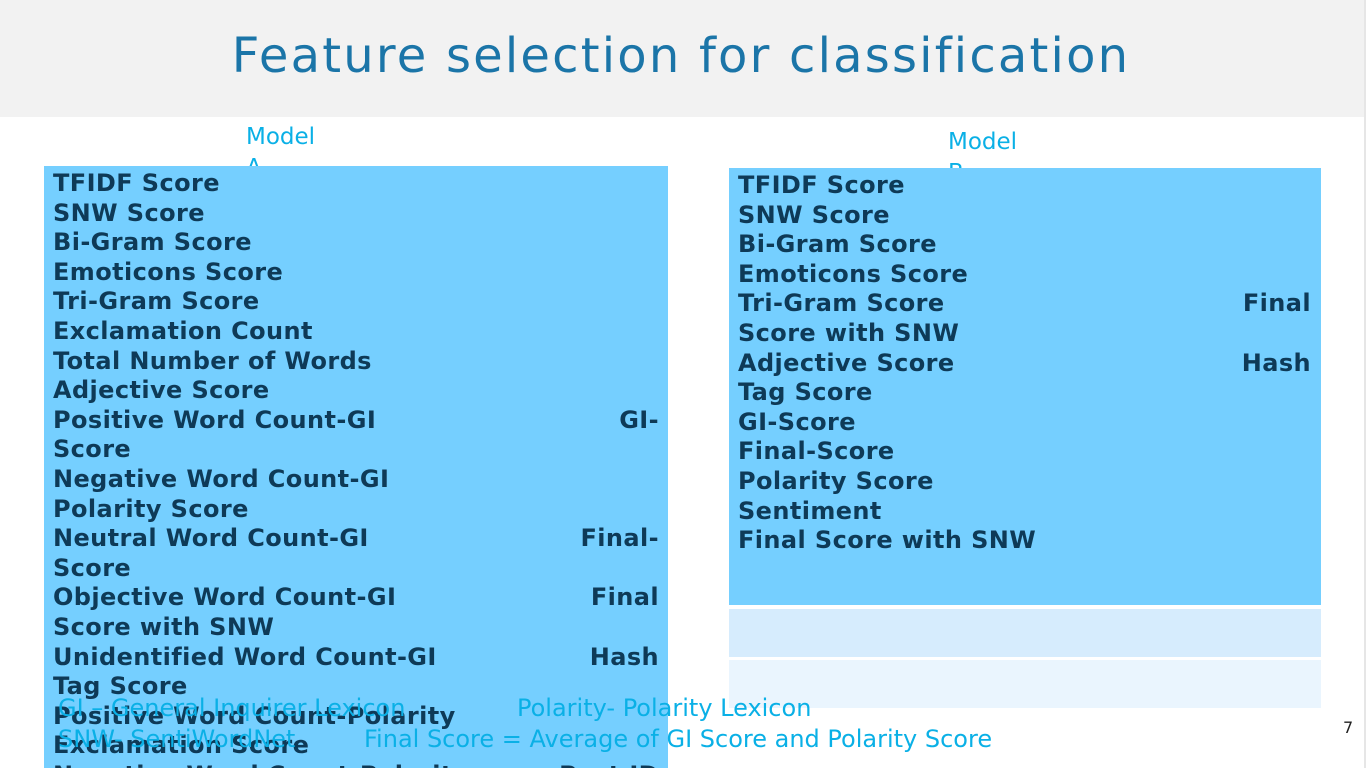 This screenshot has height=768, width=1366. What do you see at coordinates (212, 360) in the screenshot?
I see `model-a-feature-text: Total Number of Words` at bounding box center [212, 360].